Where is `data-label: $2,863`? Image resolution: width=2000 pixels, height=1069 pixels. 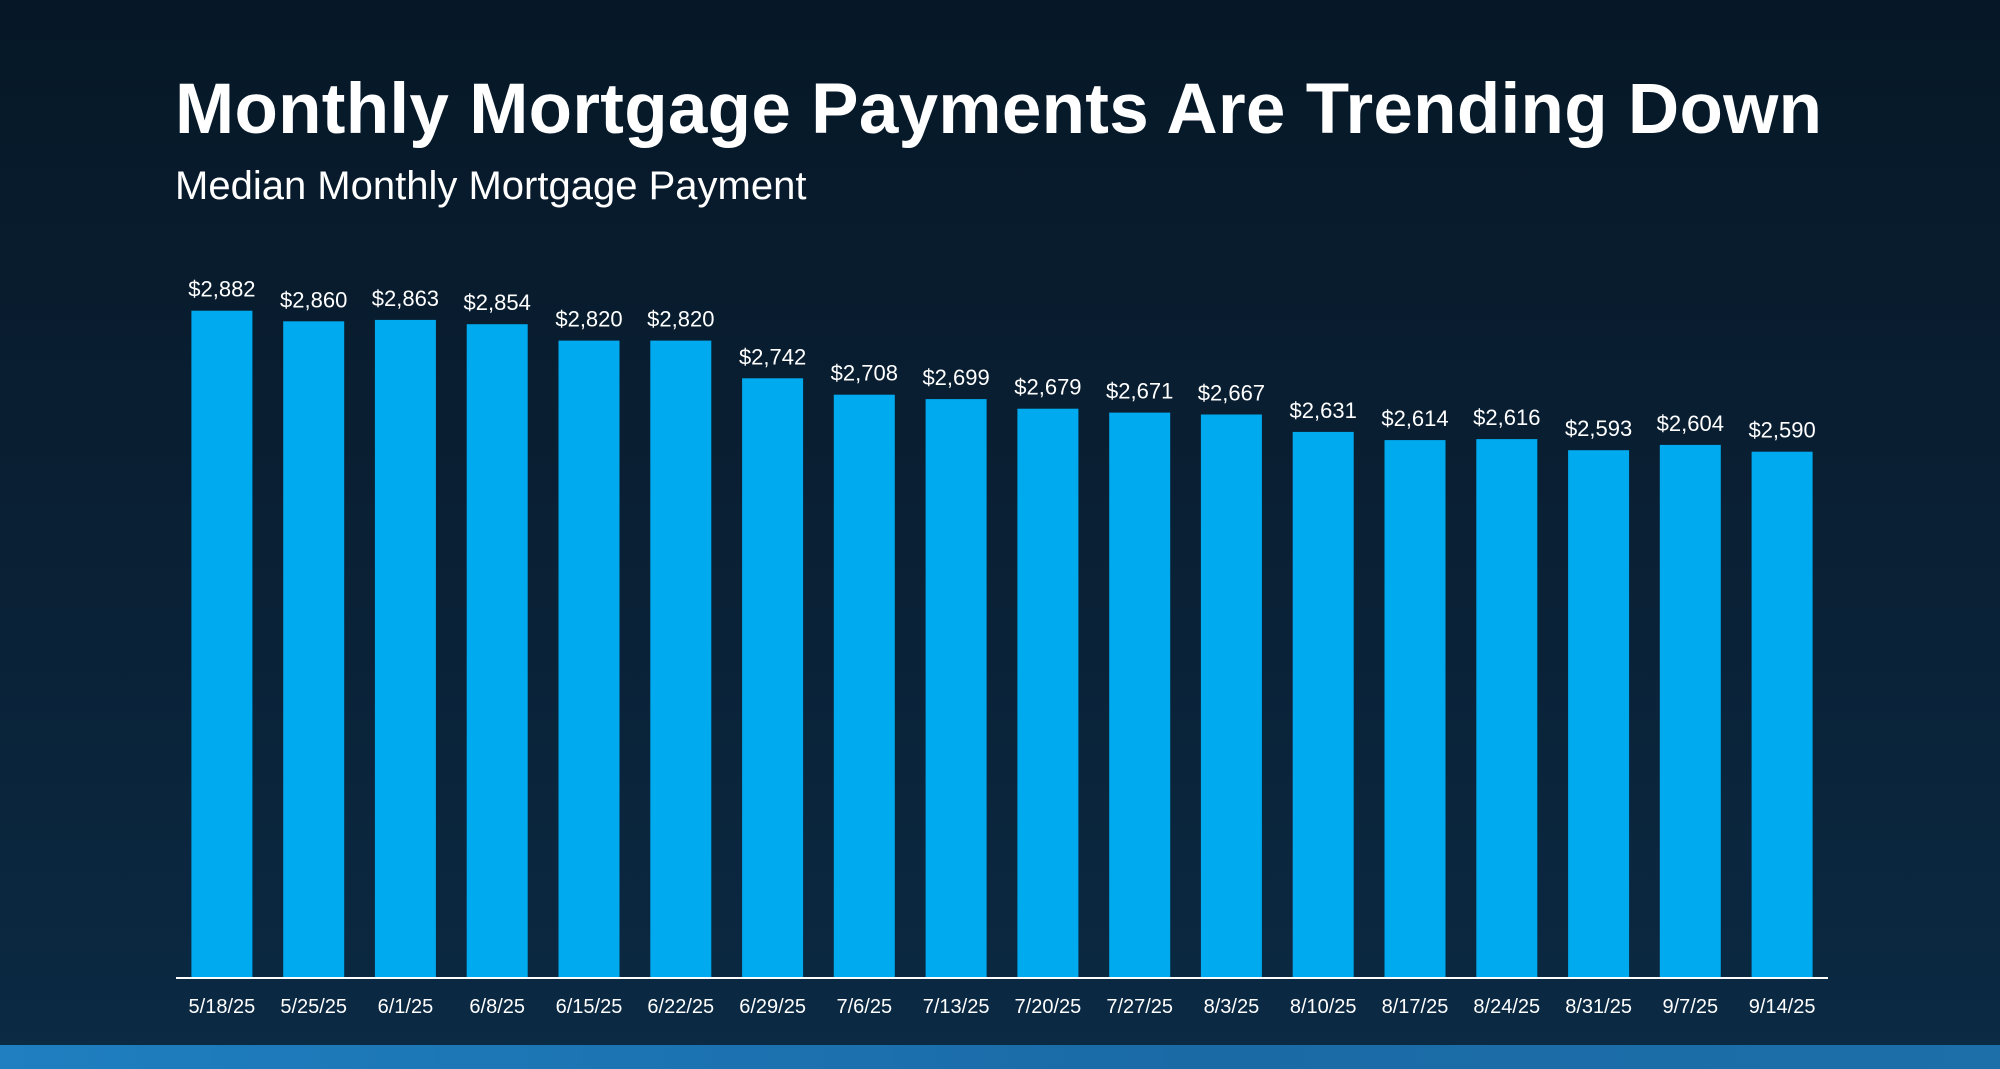 data-label: $2,863 is located at coordinates (405, 298).